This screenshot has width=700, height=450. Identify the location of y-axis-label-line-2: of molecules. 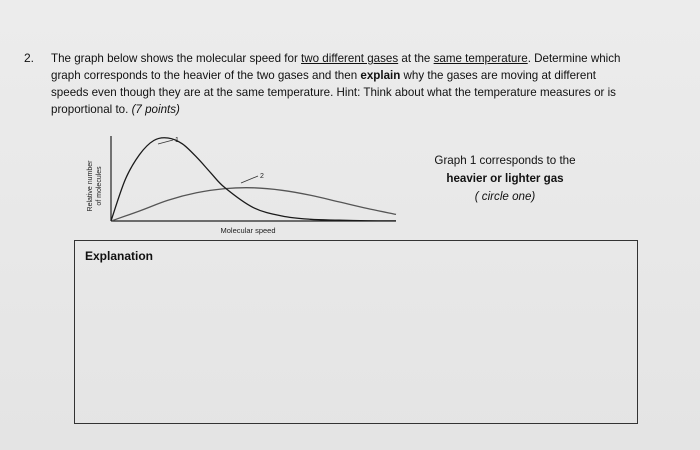
(99, 186).